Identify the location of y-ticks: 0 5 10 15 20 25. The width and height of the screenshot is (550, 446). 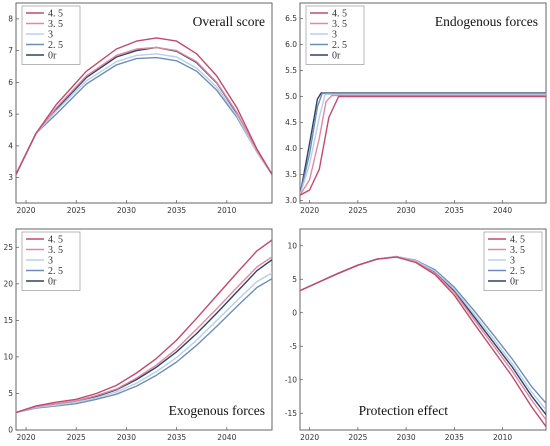
(11, 339).